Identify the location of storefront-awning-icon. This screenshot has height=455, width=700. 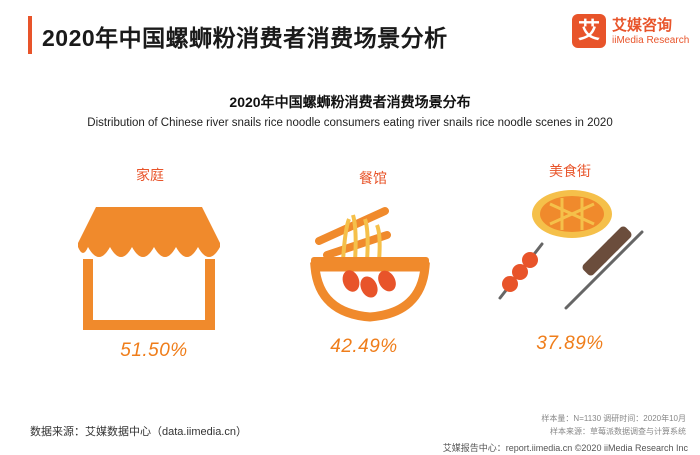
(149, 268).